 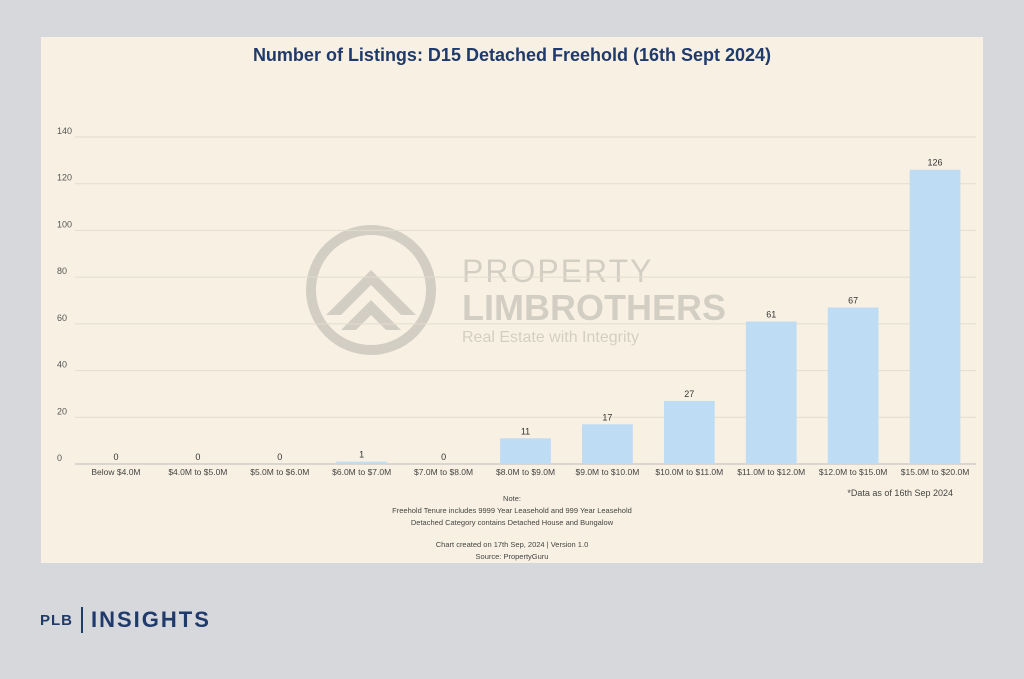 What do you see at coordinates (62, 318) in the screenshot?
I see `y-tick-label: 60` at bounding box center [62, 318].